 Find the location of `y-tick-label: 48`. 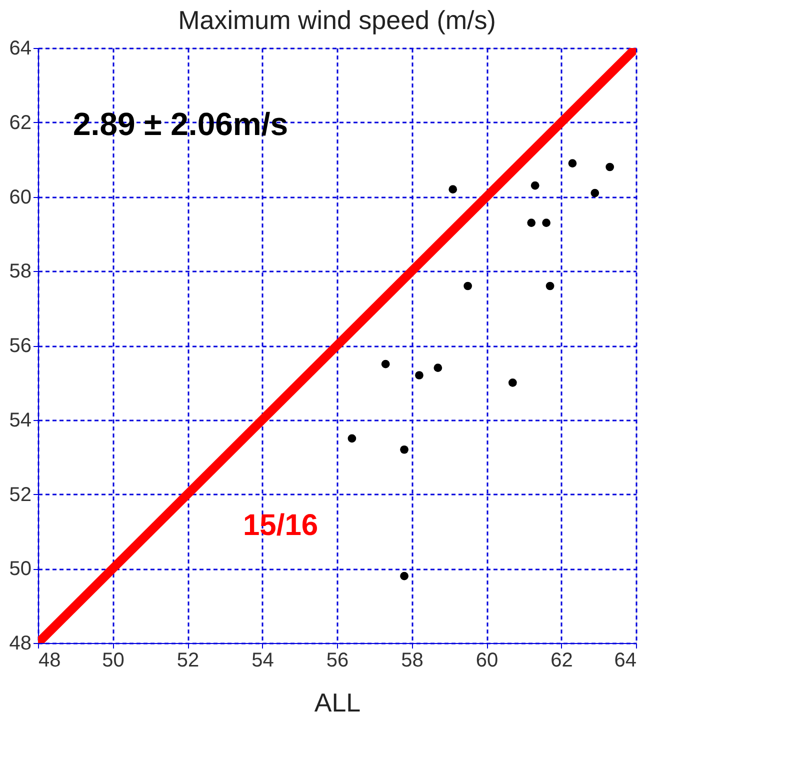

y-tick-label: 48 is located at coordinates (20, 643).